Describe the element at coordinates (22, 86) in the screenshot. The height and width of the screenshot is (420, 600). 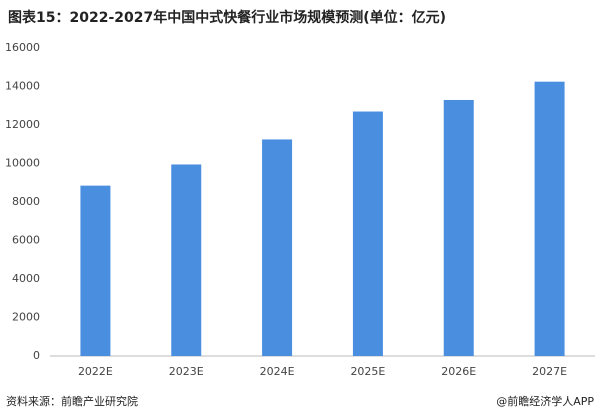
I see `y-tick-label: 14000` at that location.